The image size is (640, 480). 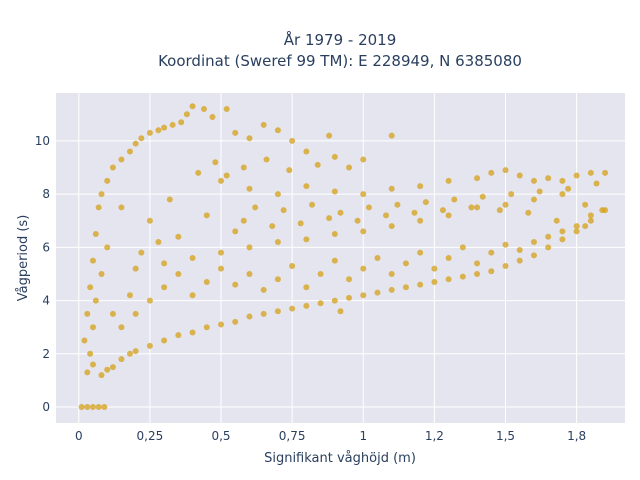 What do you see at coordinates (292, 436) in the screenshot?
I see `x-tick-label: 0,75` at bounding box center [292, 436].